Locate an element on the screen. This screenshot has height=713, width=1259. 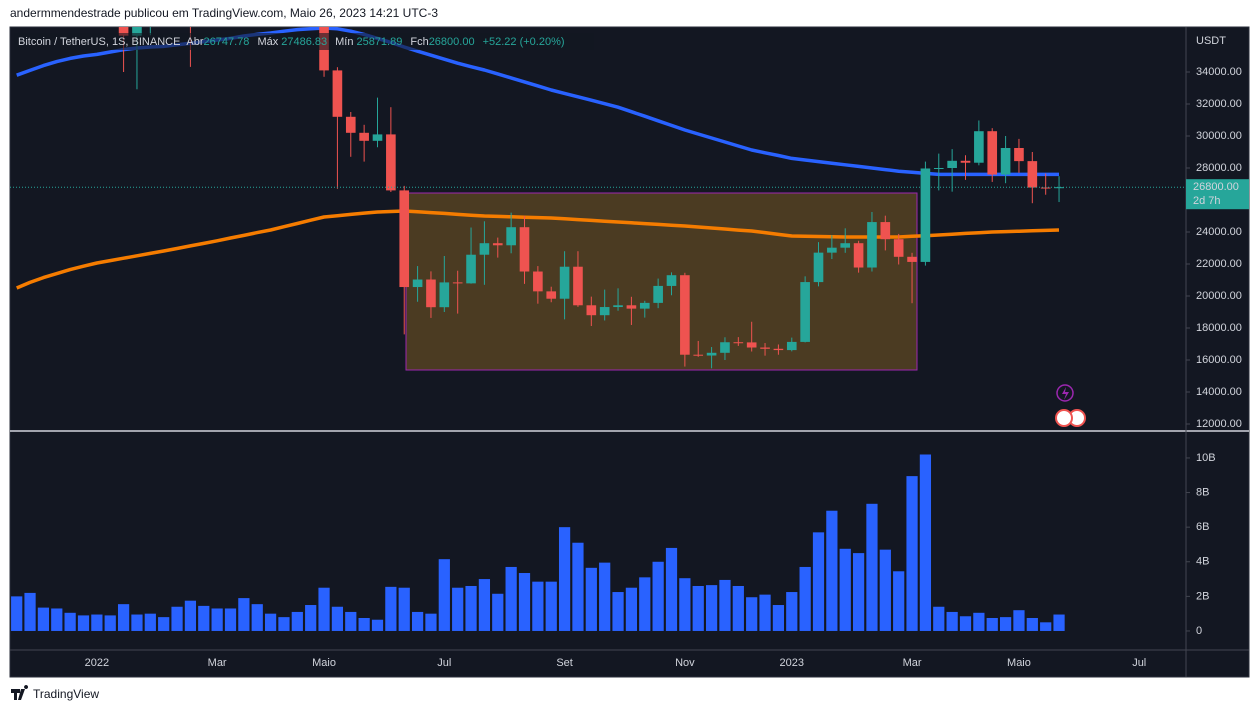
close-label: Fch is located at coordinates (419, 42).